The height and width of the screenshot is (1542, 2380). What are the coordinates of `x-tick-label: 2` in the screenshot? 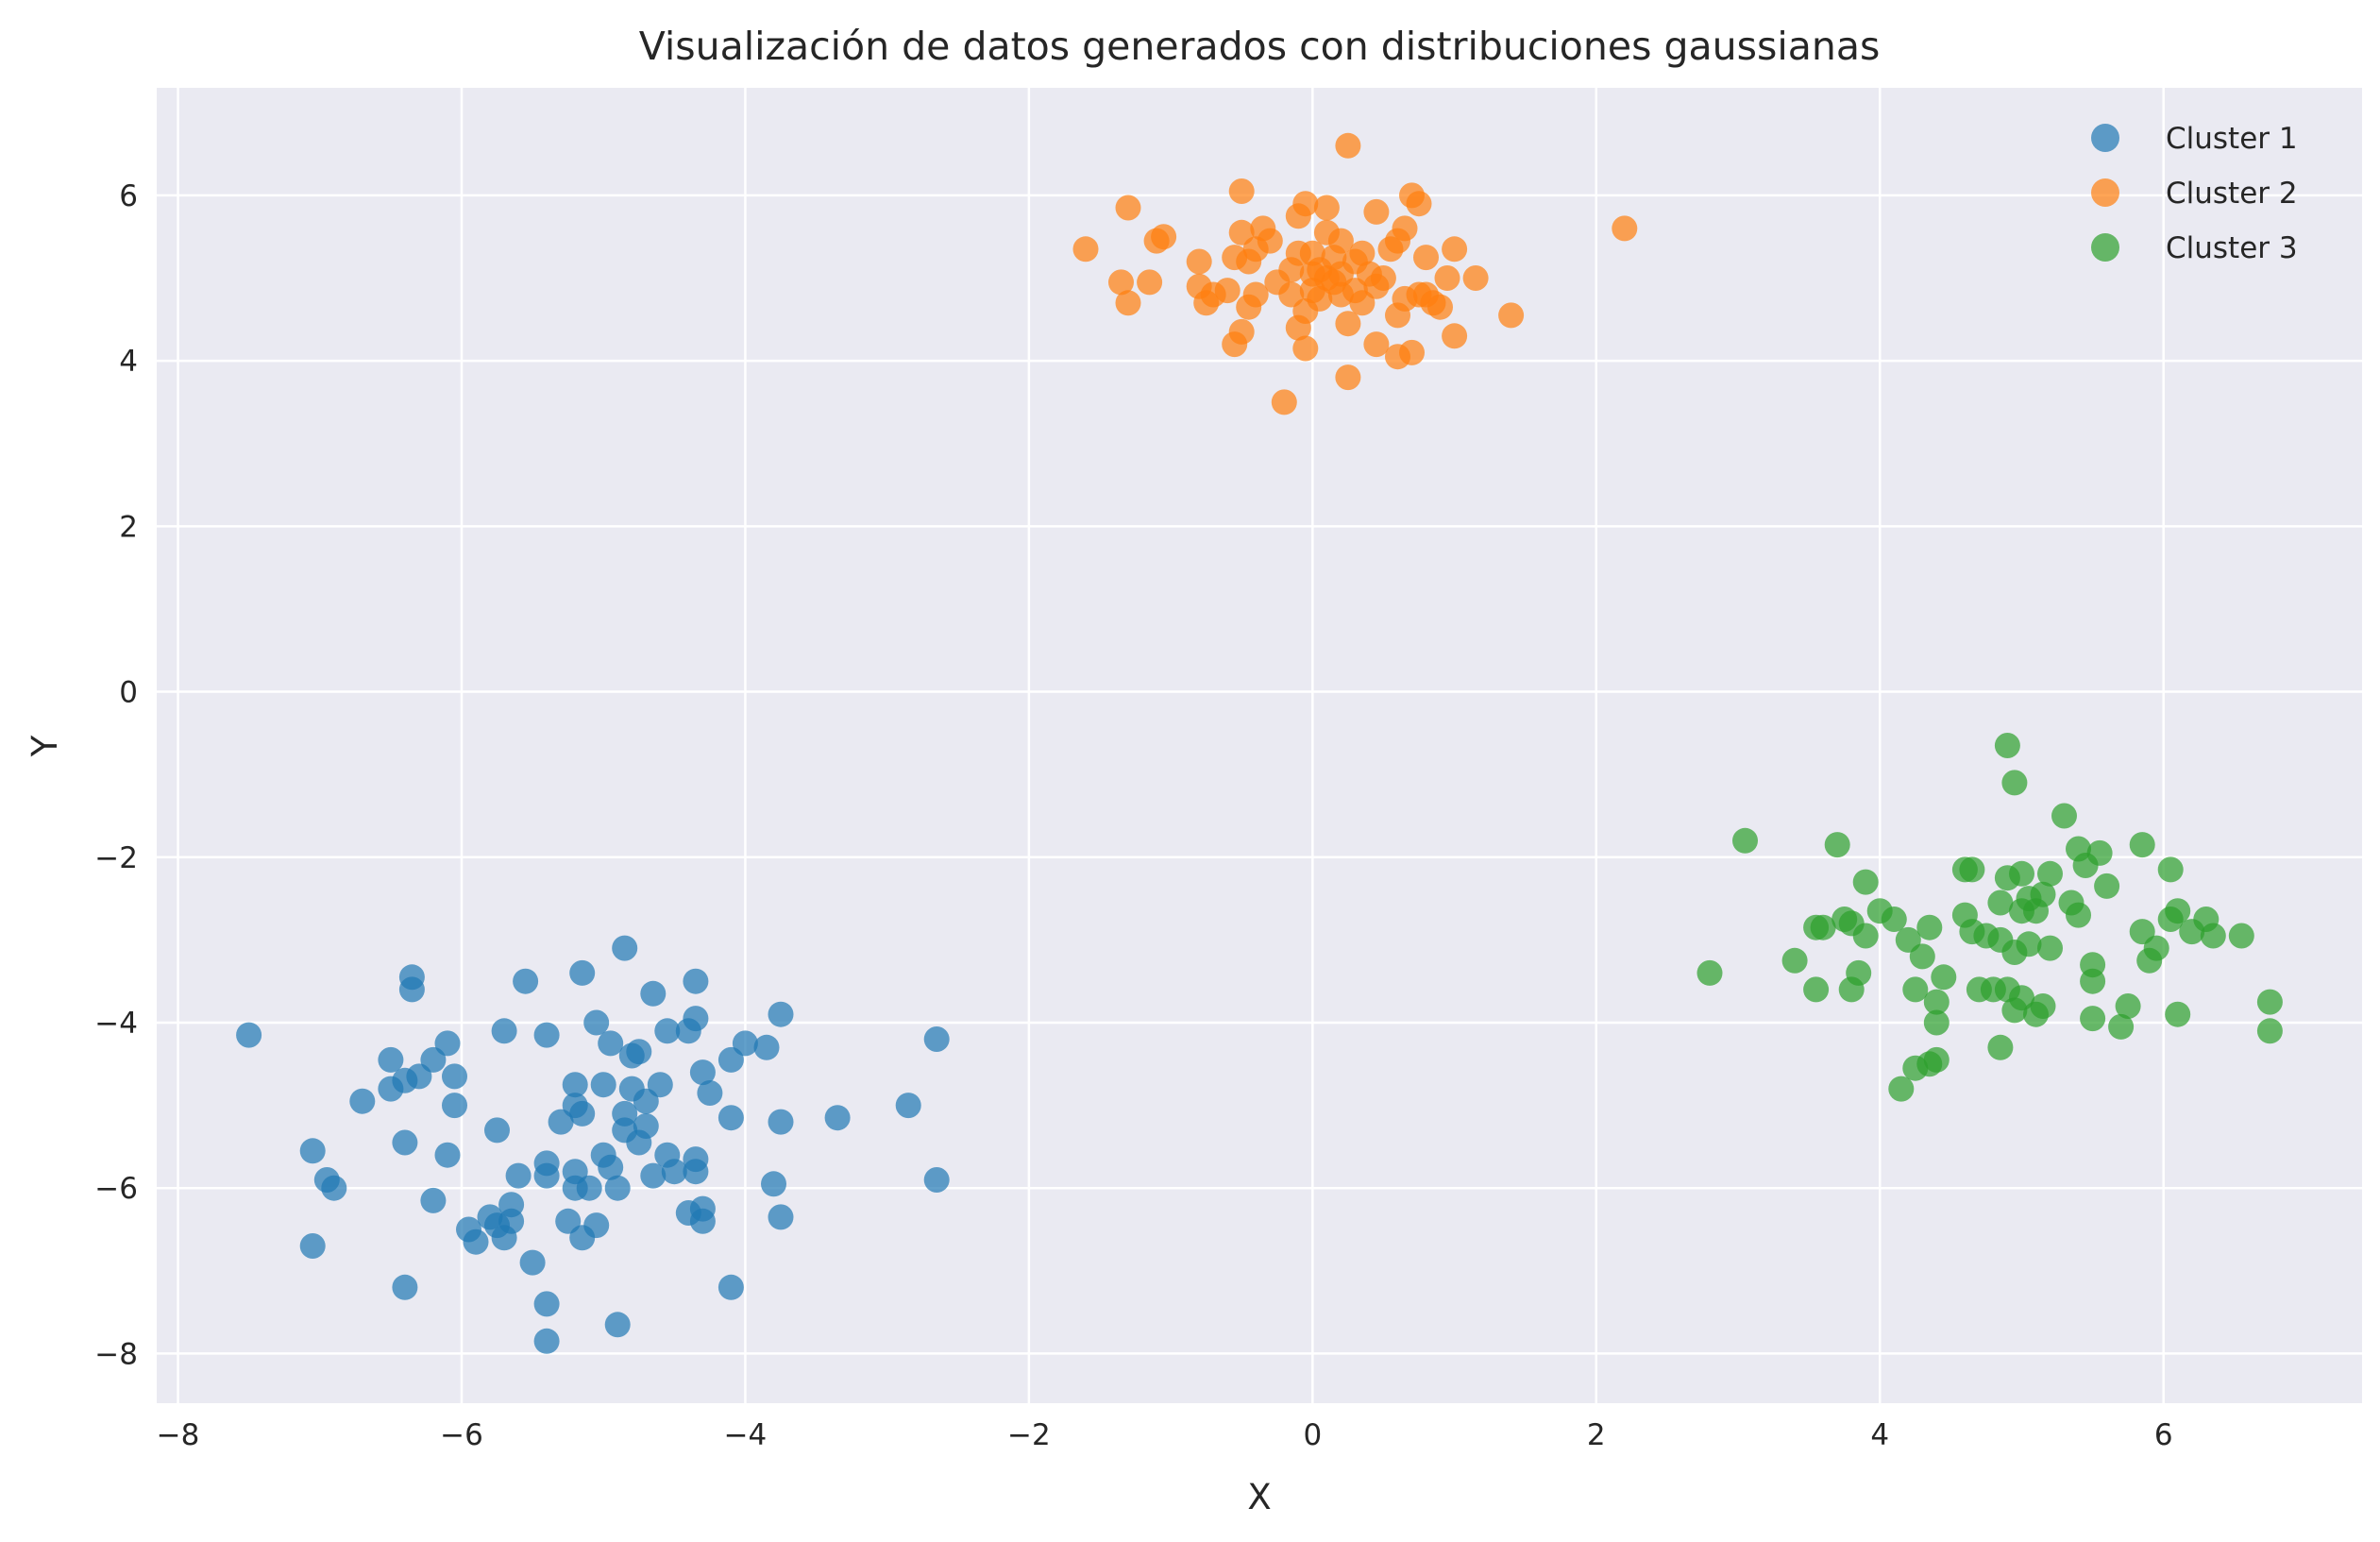 It's located at (1596, 1435).